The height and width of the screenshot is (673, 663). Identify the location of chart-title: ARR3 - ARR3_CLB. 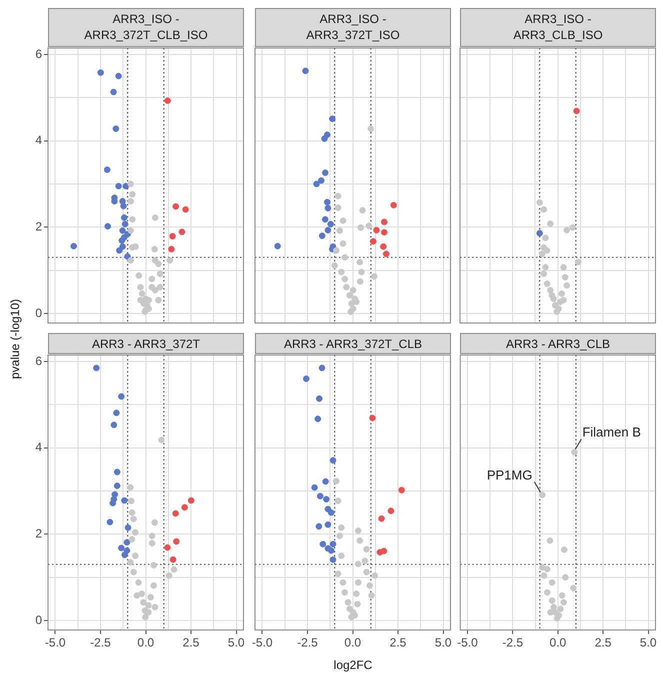
(558, 344).